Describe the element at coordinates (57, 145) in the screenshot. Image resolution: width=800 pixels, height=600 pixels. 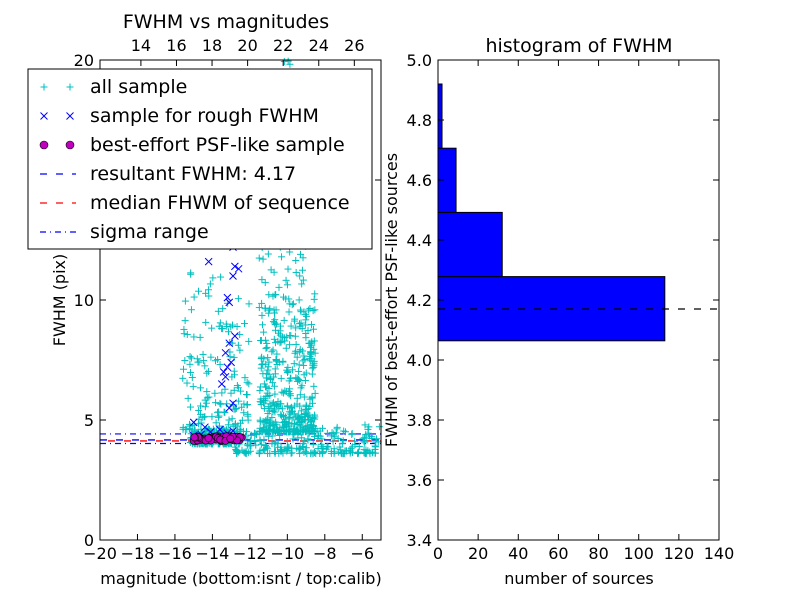
I see `legend-marker-circle` at that location.